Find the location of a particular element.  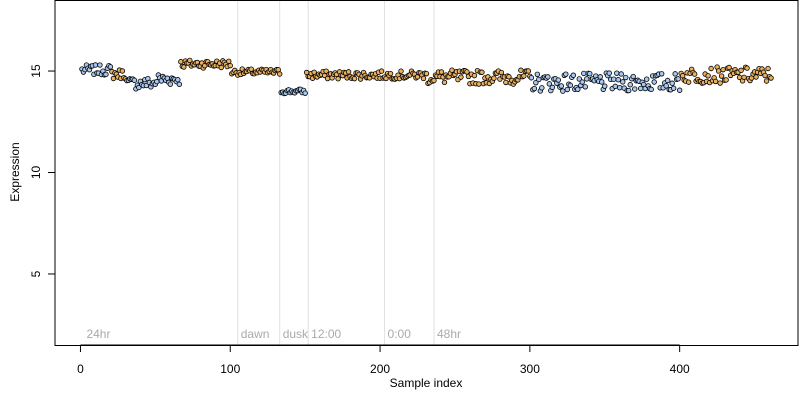

y-axis: 5 10 15 is located at coordinates (42, 170).